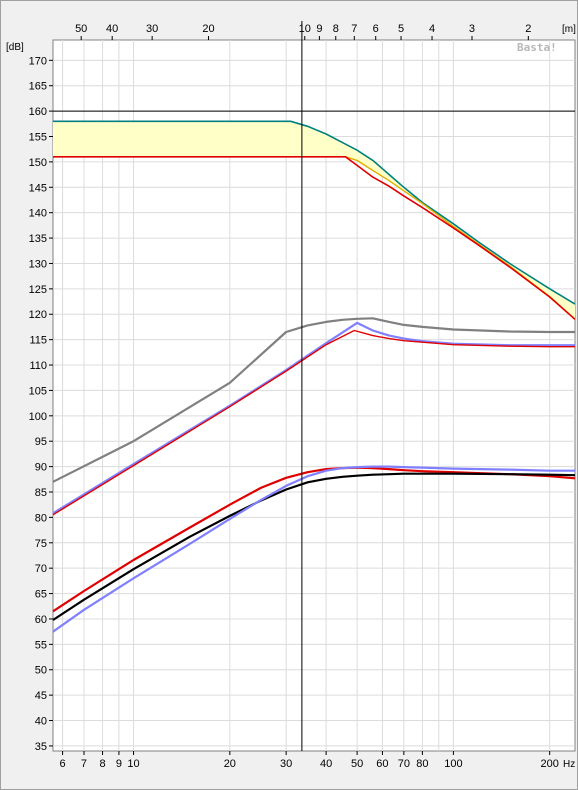 This screenshot has height=790, width=578. I want to click on top-tick-label: 50, so click(81, 29).